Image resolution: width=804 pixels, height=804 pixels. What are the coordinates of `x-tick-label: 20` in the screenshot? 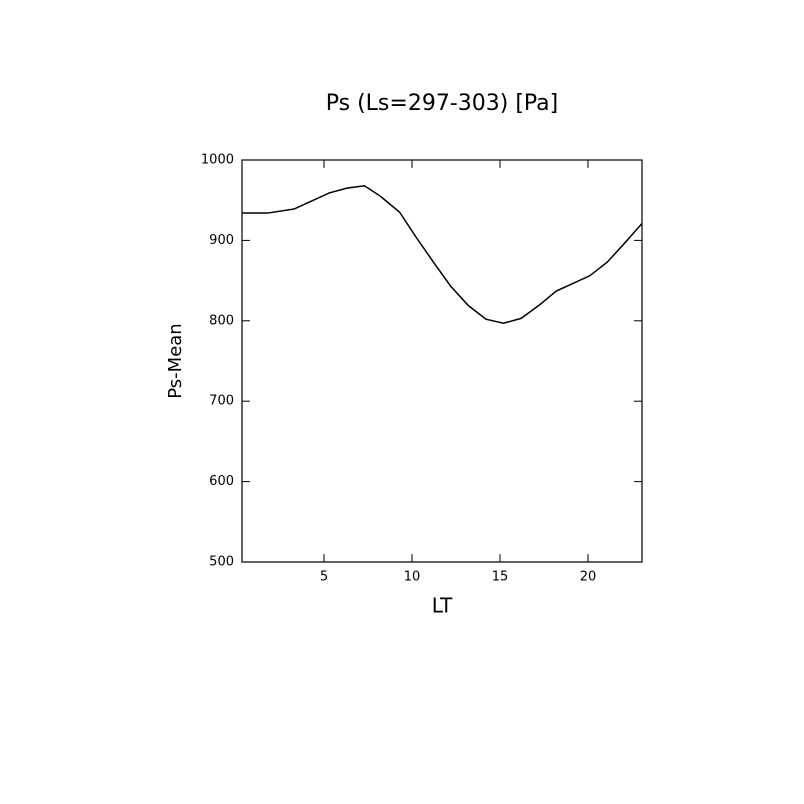 It's located at (588, 577).